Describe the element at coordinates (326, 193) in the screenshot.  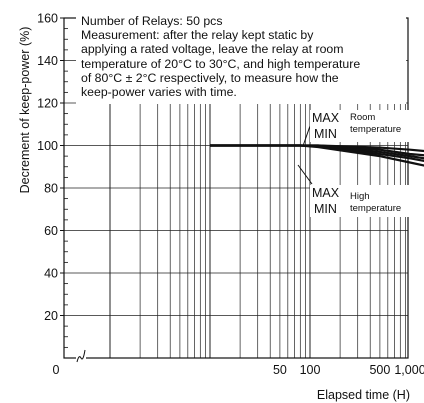
I see `high-max-label: MAX` at that location.